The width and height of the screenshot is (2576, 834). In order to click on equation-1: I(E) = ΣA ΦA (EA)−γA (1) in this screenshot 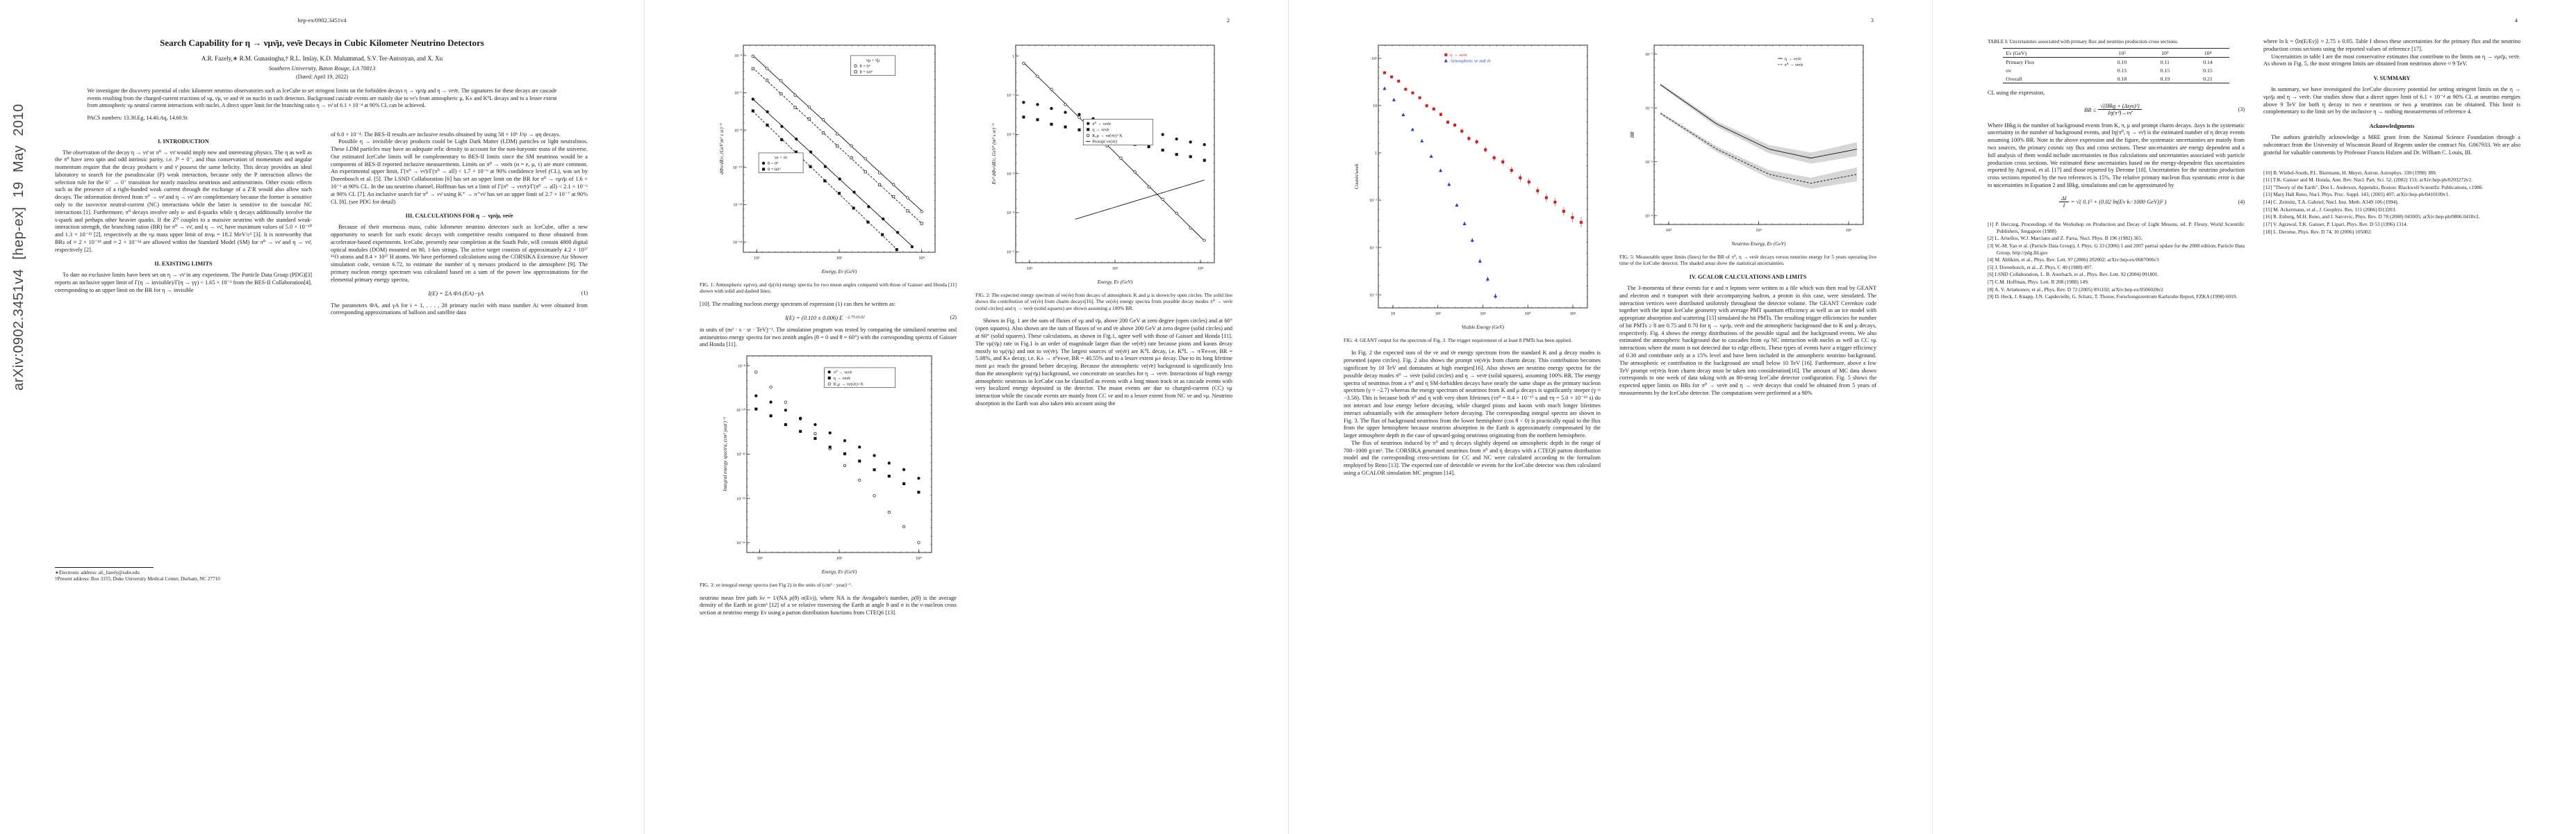, I will do `click(460, 293)`.